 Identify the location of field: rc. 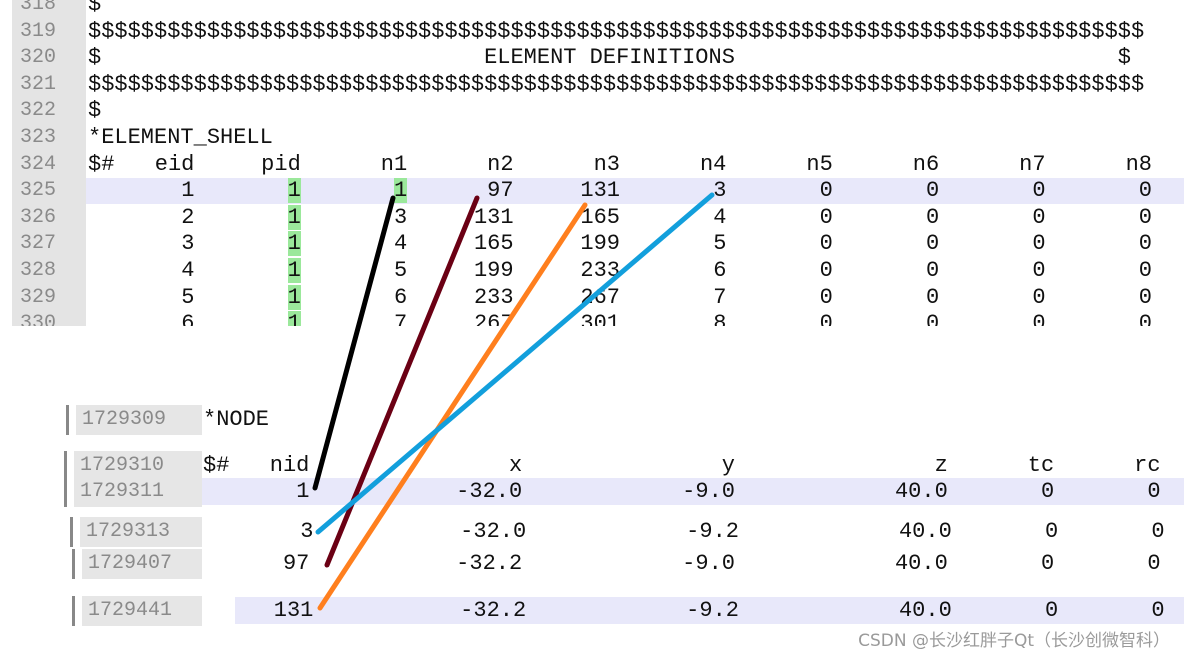
(1147, 465).